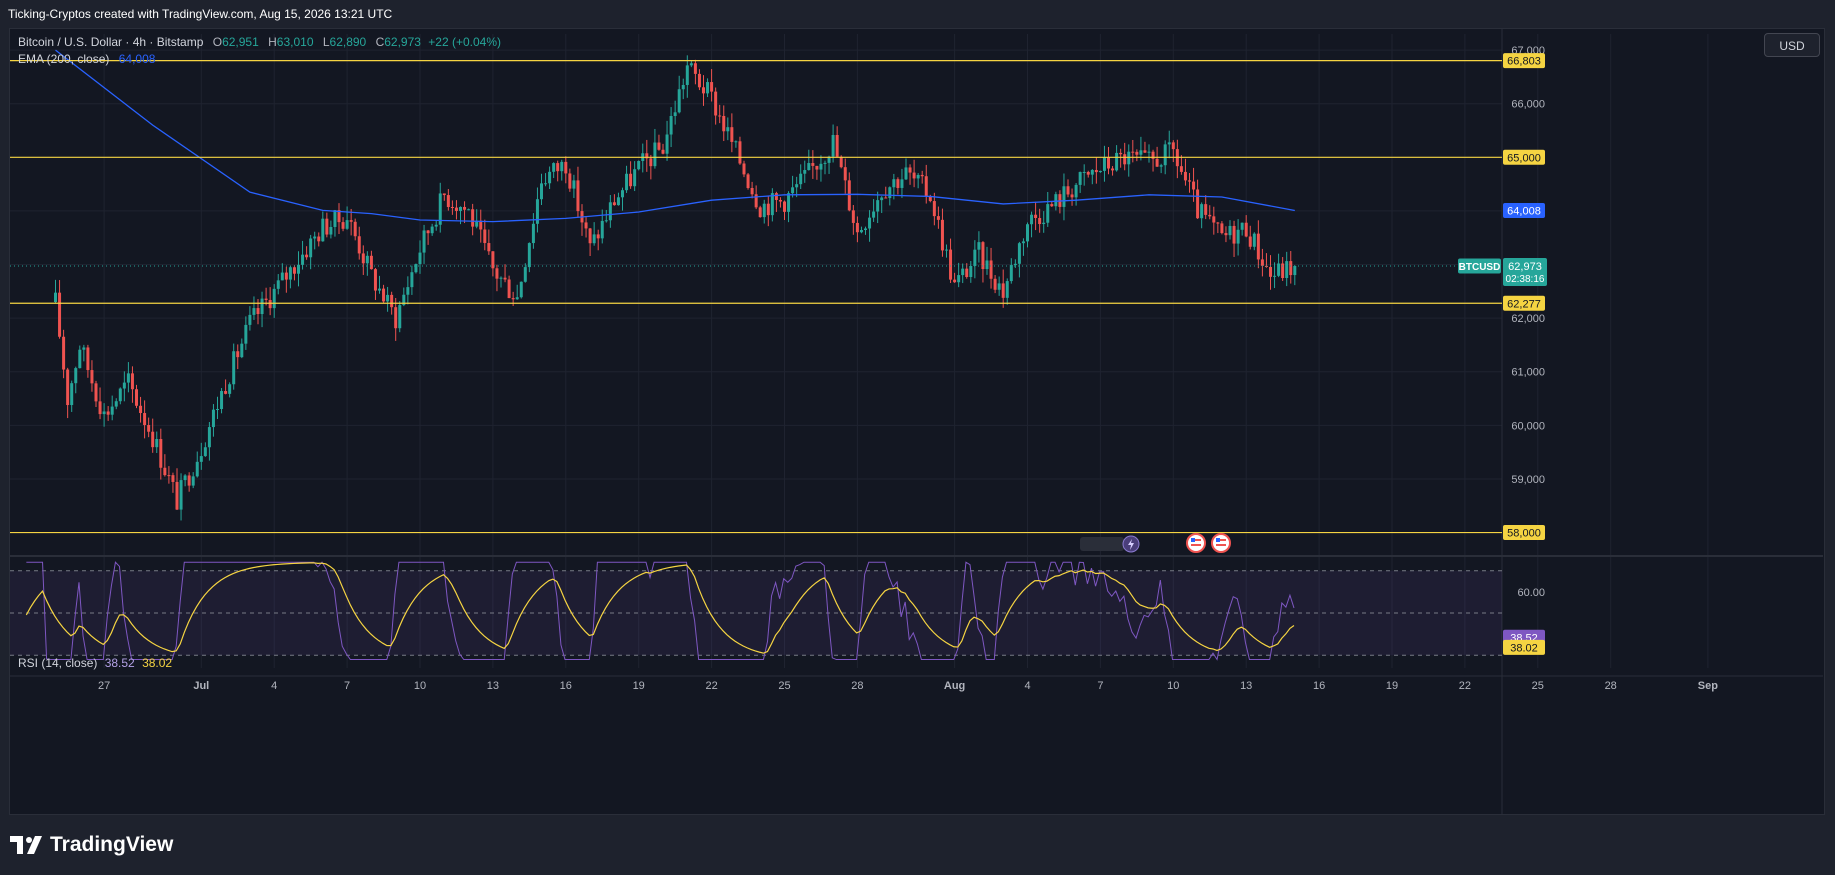  I want to click on ema-price-label: 64,008, so click(1524, 211).